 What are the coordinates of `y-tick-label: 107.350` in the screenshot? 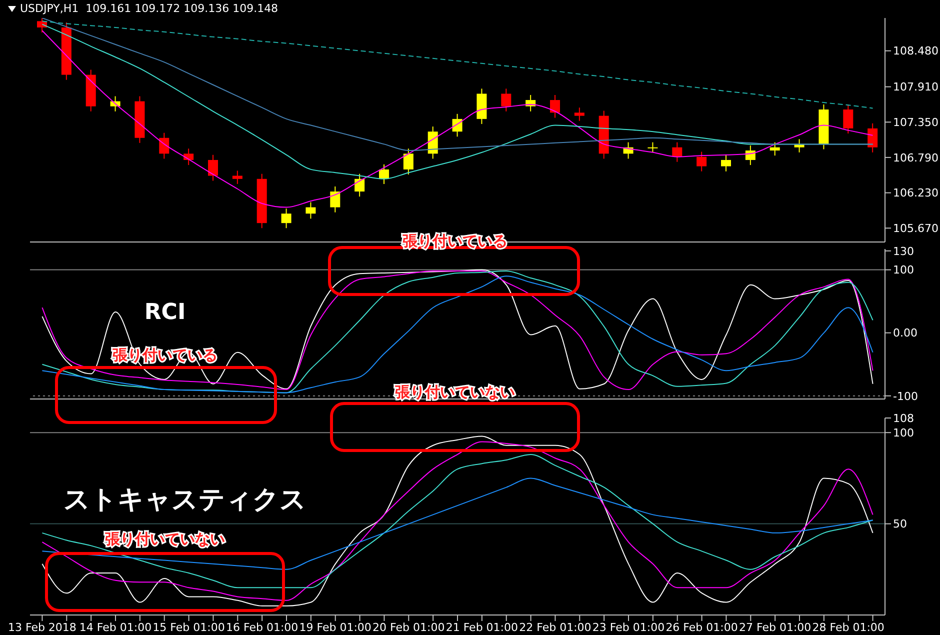 It's located at (915, 123).